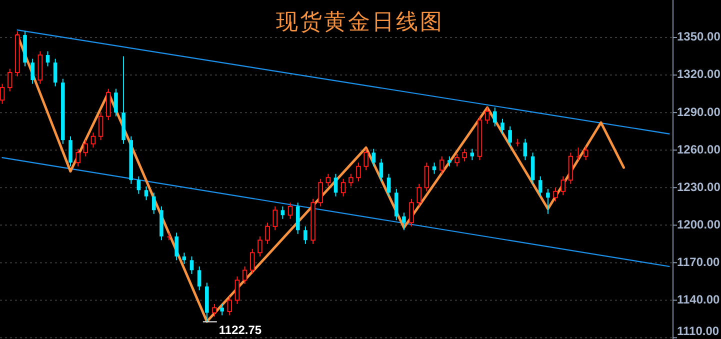 The width and height of the screenshot is (721, 339). I want to click on text: 现货黄金日线图, so click(360, 22).